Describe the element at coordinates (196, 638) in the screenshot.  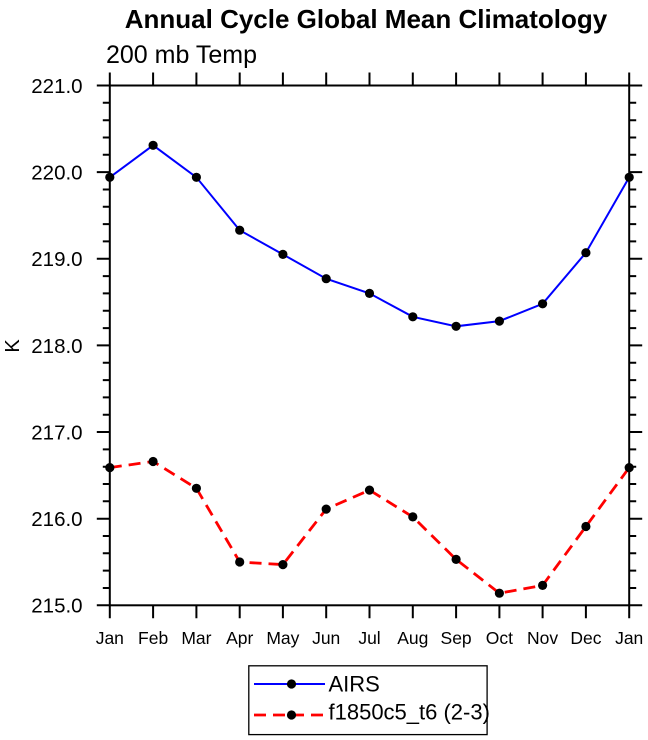
I see `svg-text: Mar` at that location.